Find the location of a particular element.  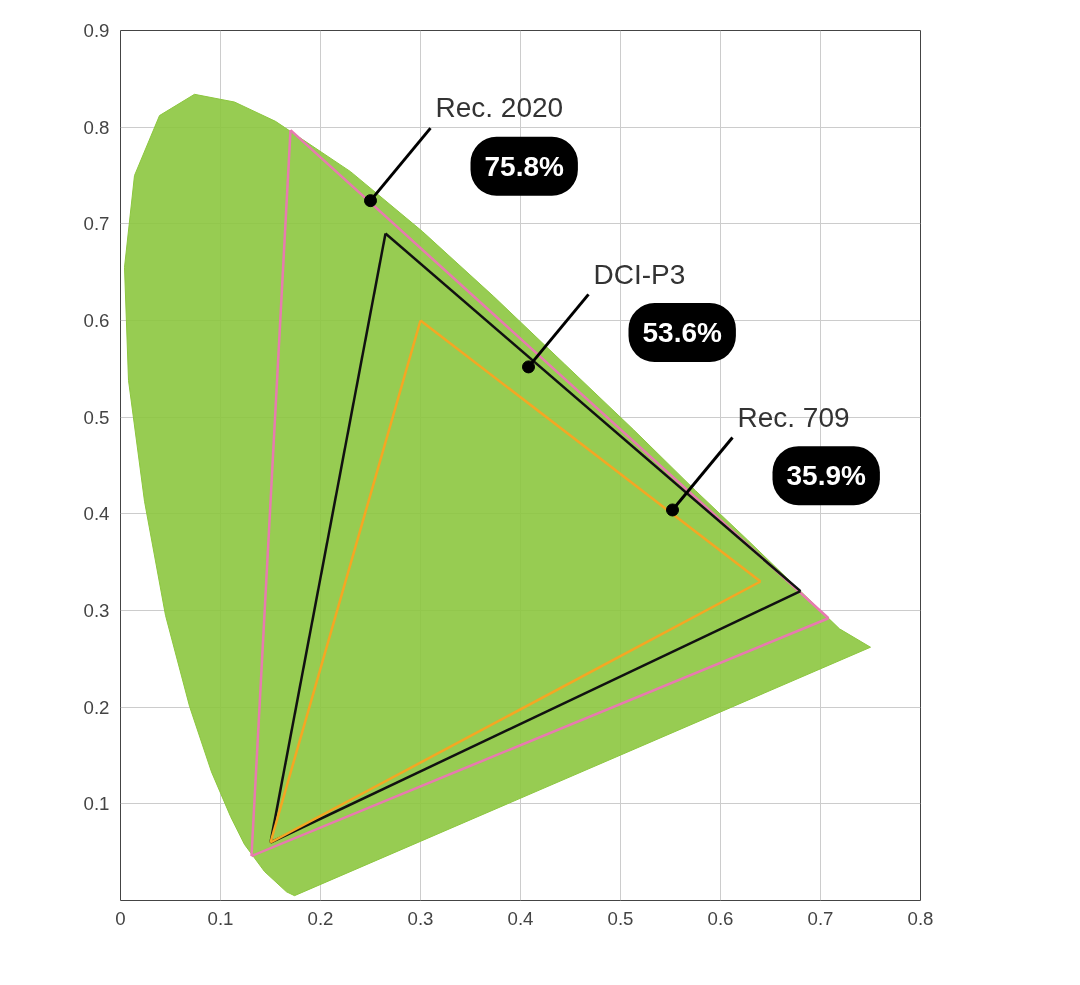

annotation: 75.8% is located at coordinates (524, 166).